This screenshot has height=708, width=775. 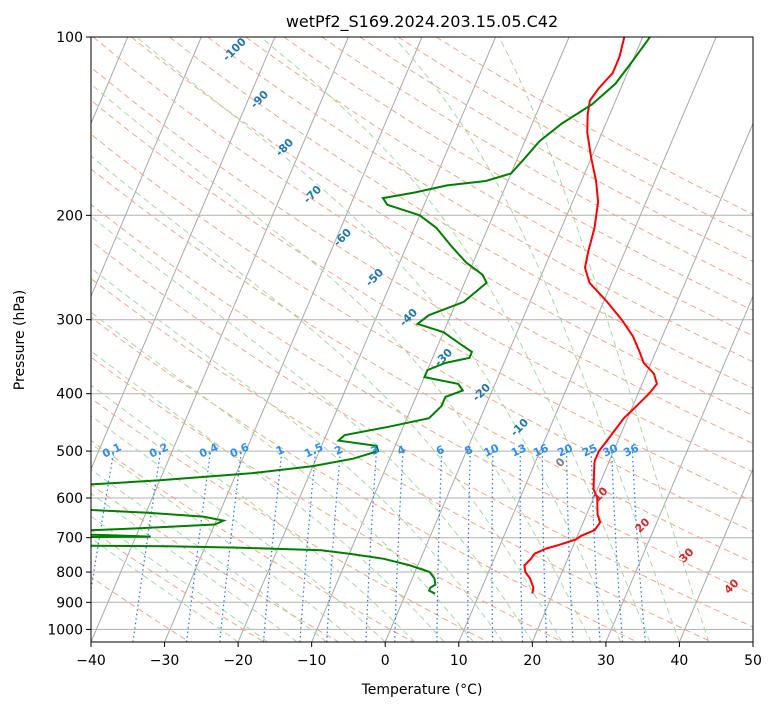 I want to click on mixing-ratio-label: 16, so click(x=541, y=450).